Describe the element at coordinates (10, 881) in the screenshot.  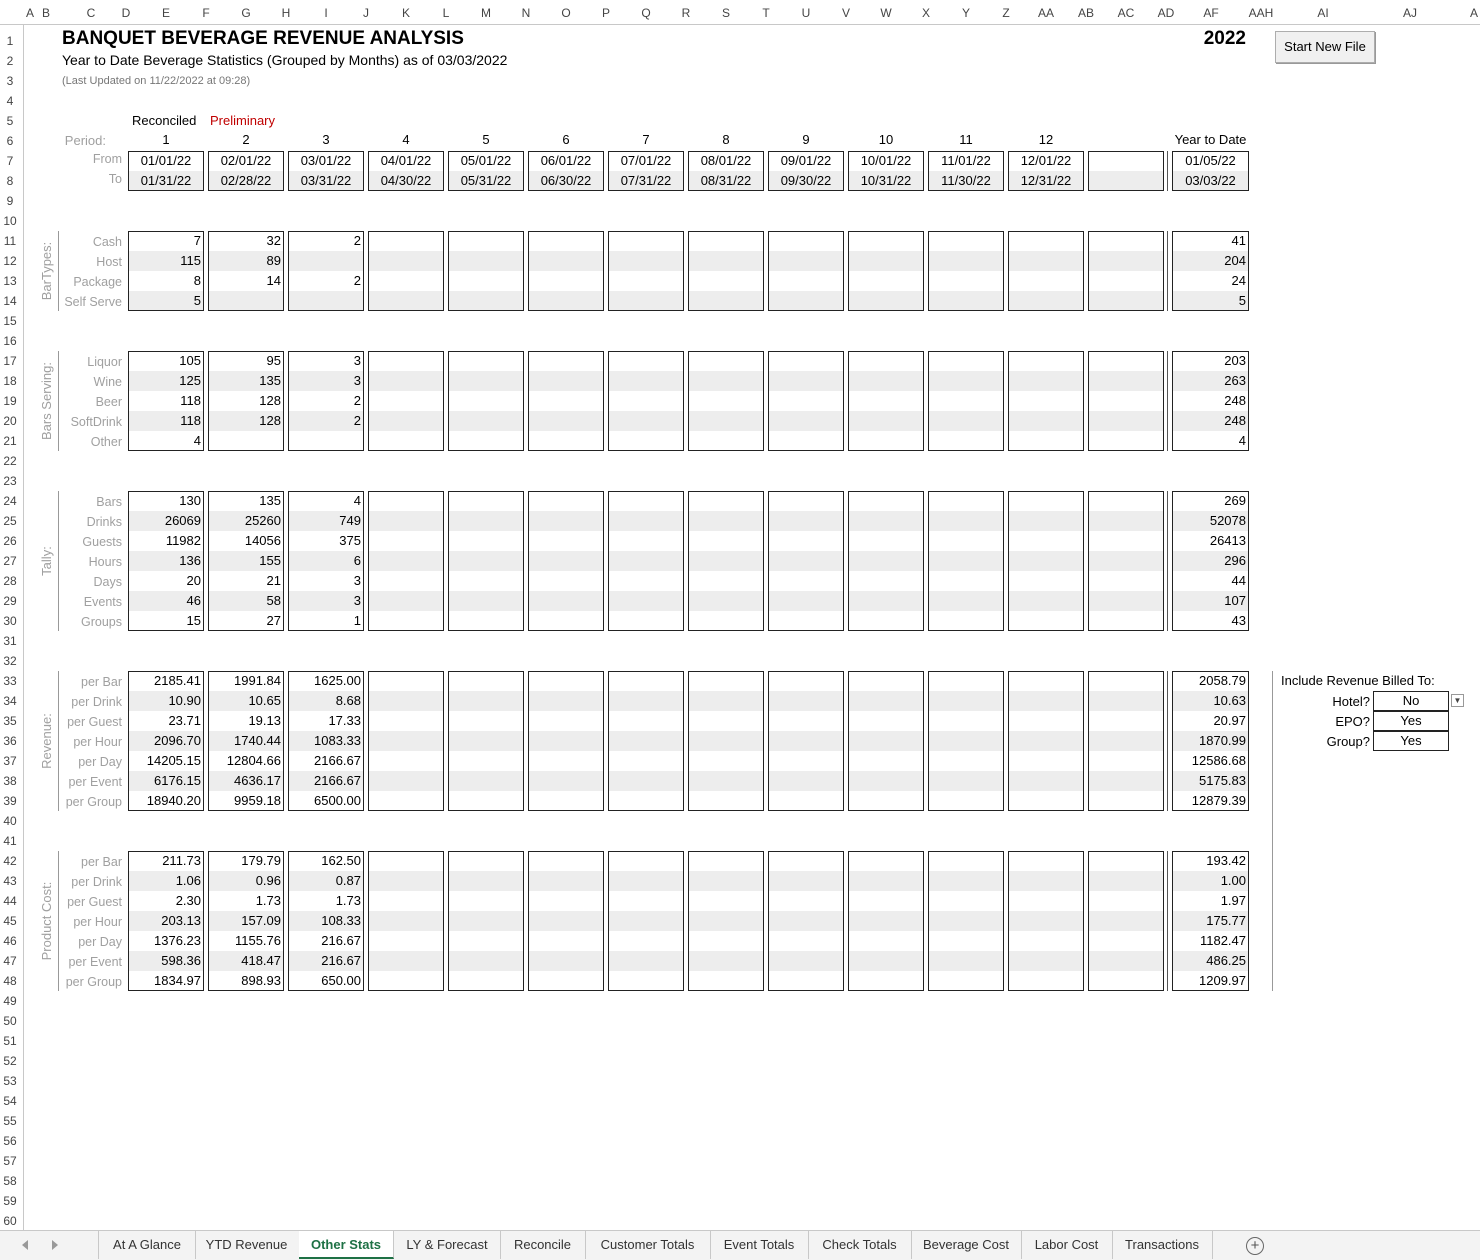
I see `row-number: 43` at that location.